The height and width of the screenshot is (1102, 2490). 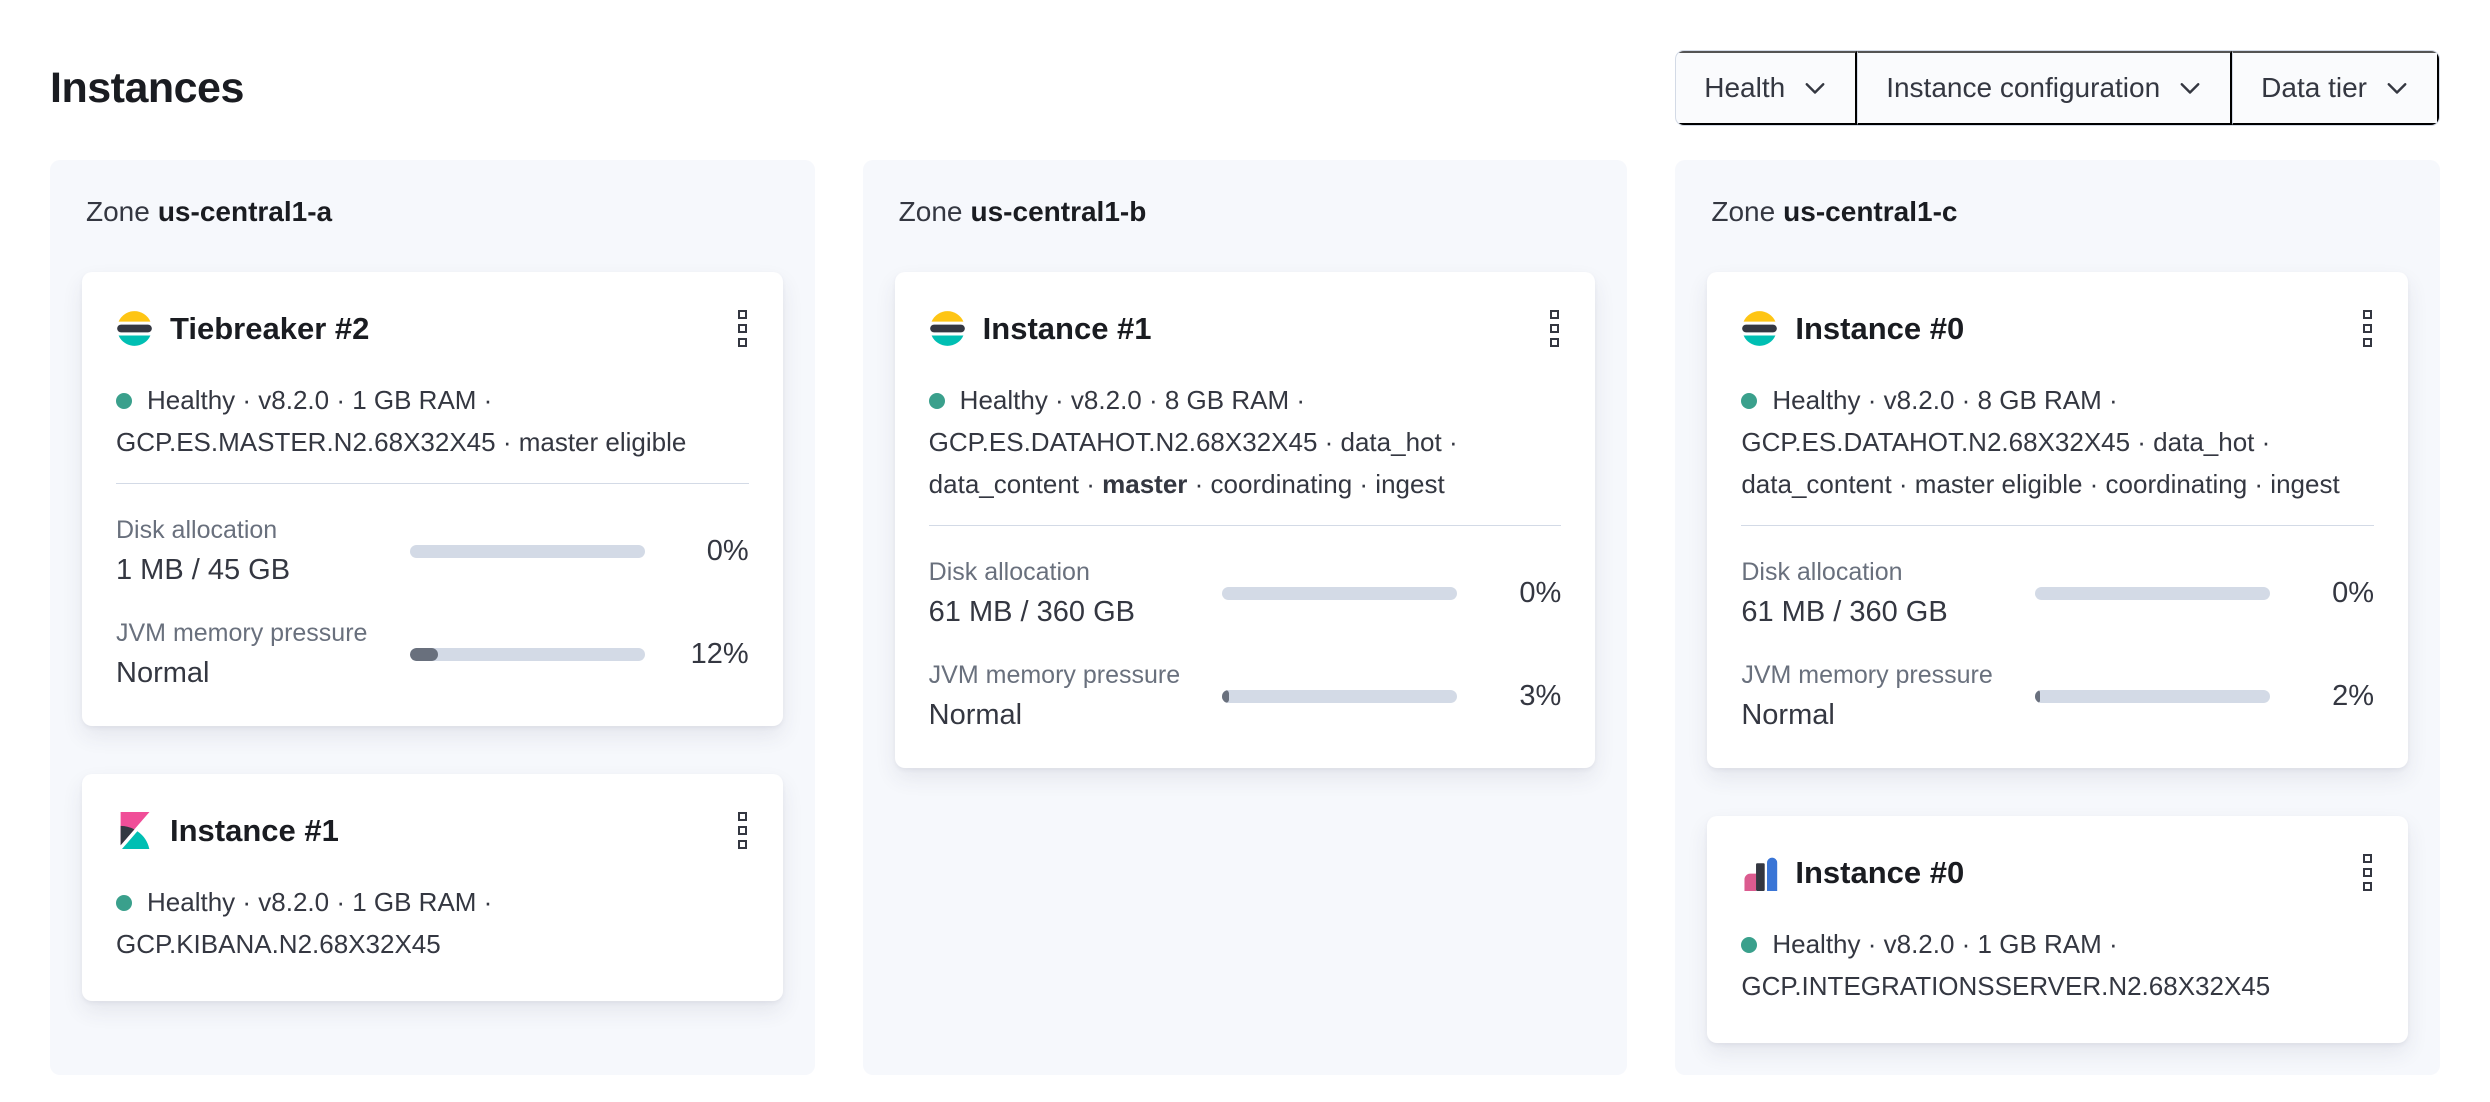 I want to click on zone-title: Zone us-central1-c, so click(x=2059, y=212).